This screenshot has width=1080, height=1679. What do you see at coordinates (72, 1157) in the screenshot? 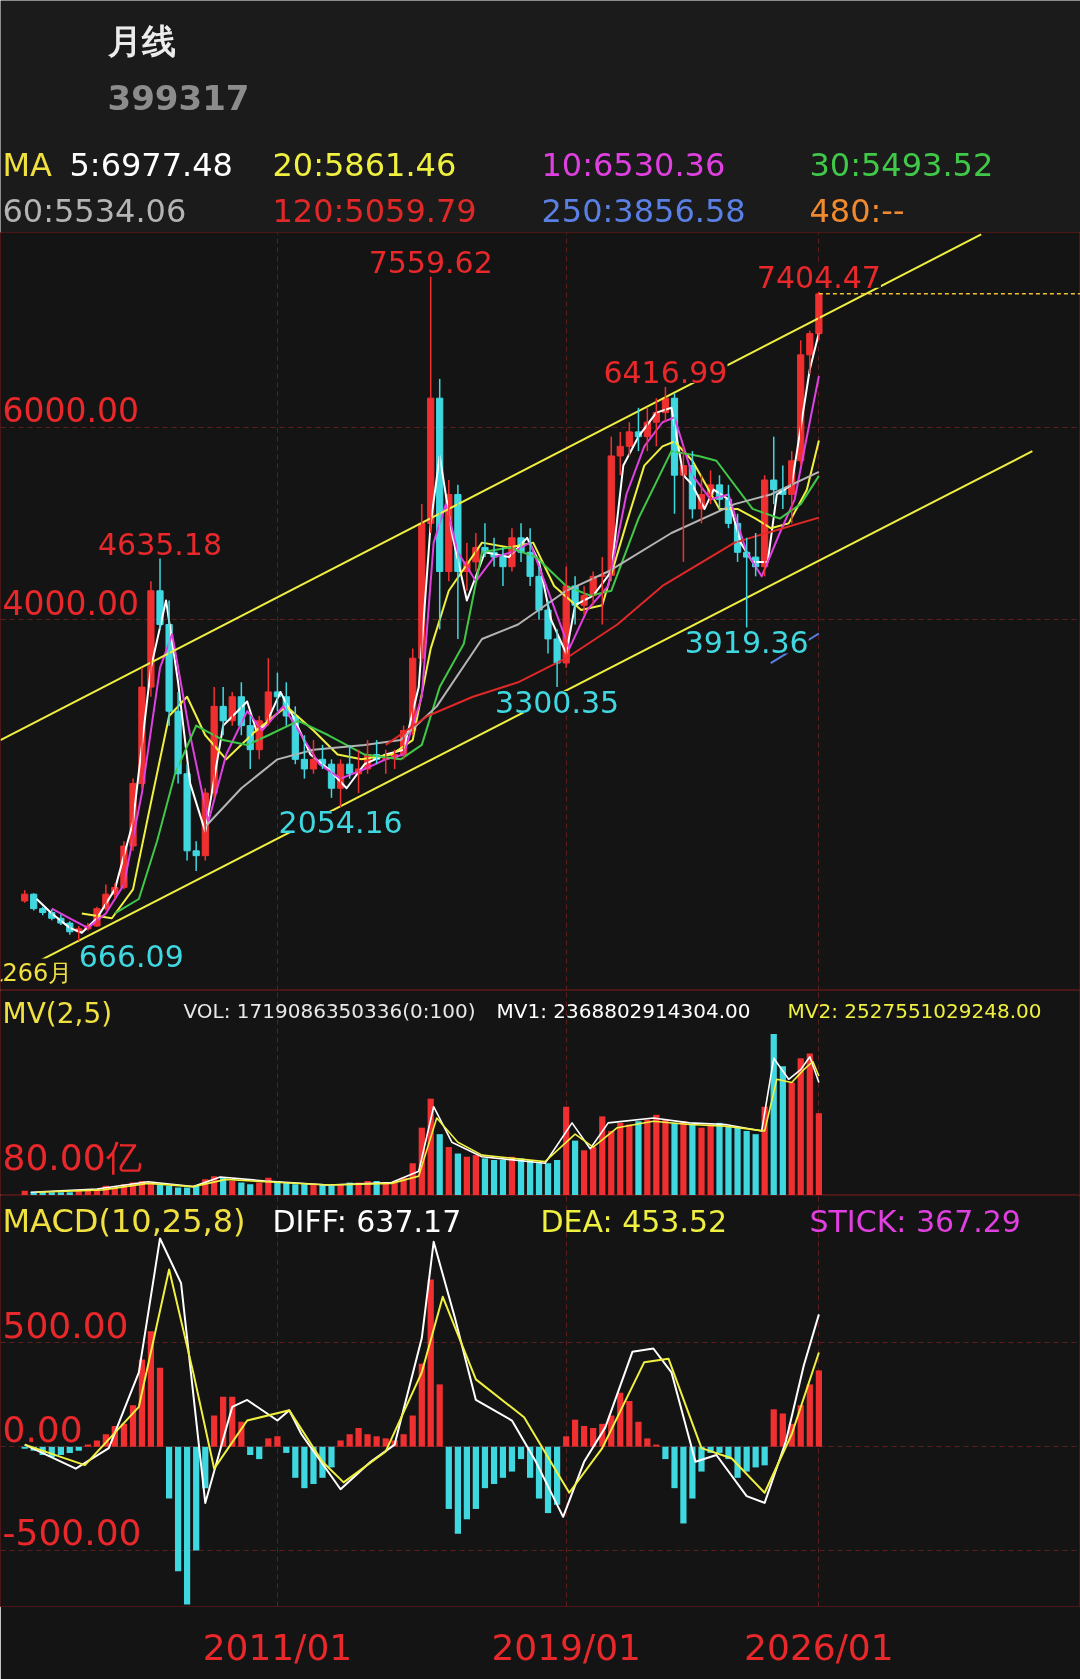
I see `annotation: 80.00亿` at bounding box center [72, 1157].